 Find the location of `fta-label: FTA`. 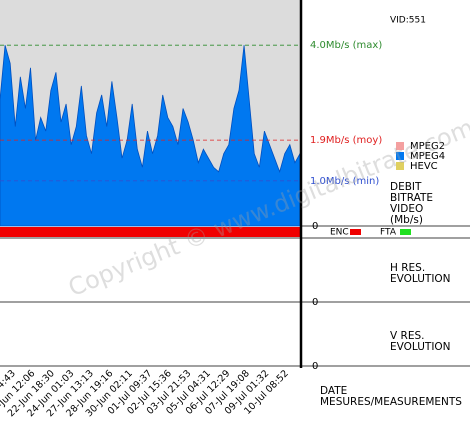

fta-label: FTA is located at coordinates (388, 233).